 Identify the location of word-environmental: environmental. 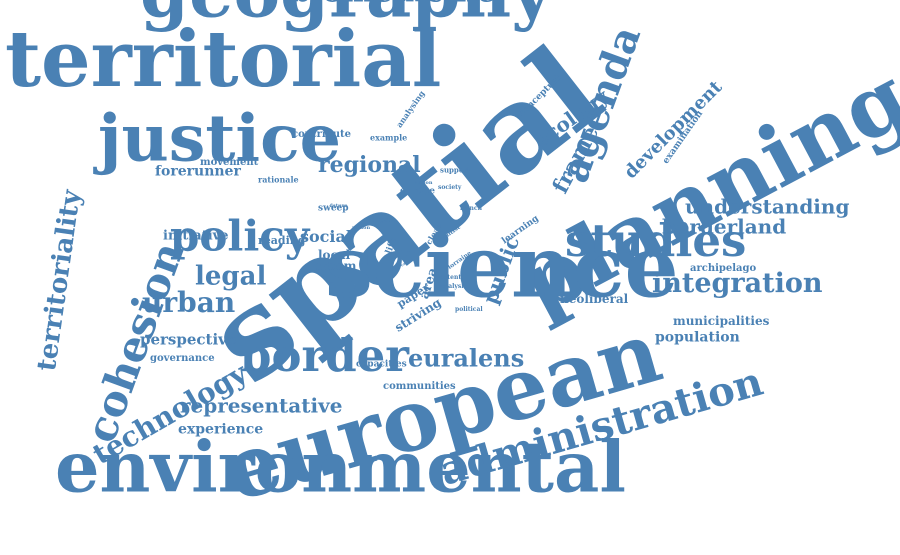
(340, 467).